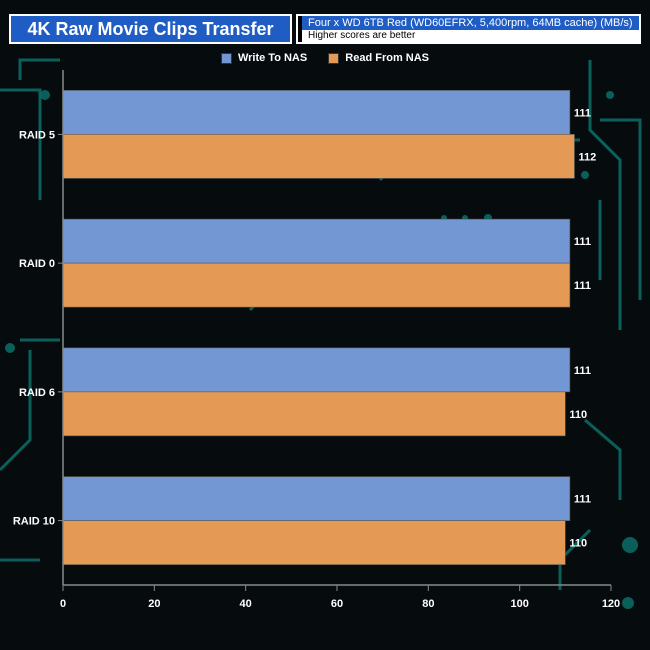 The width and height of the screenshot is (650, 650). I want to click on x-tick-label: 20, so click(154, 604).